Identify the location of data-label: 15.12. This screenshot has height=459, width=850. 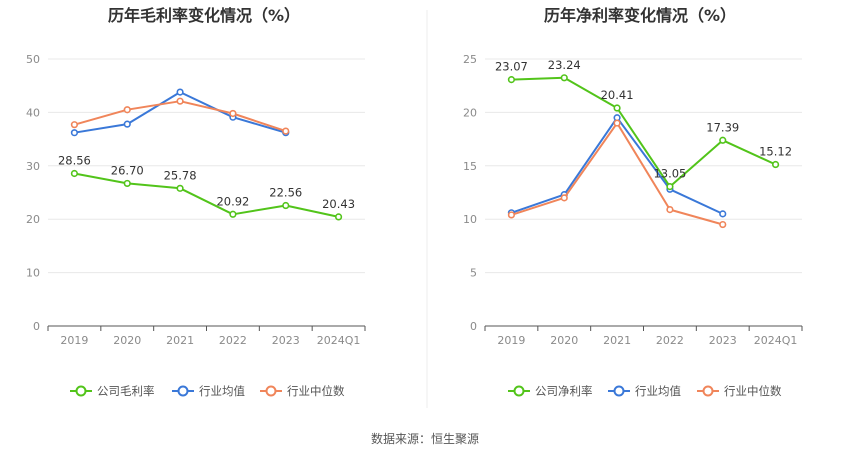
(775, 152).